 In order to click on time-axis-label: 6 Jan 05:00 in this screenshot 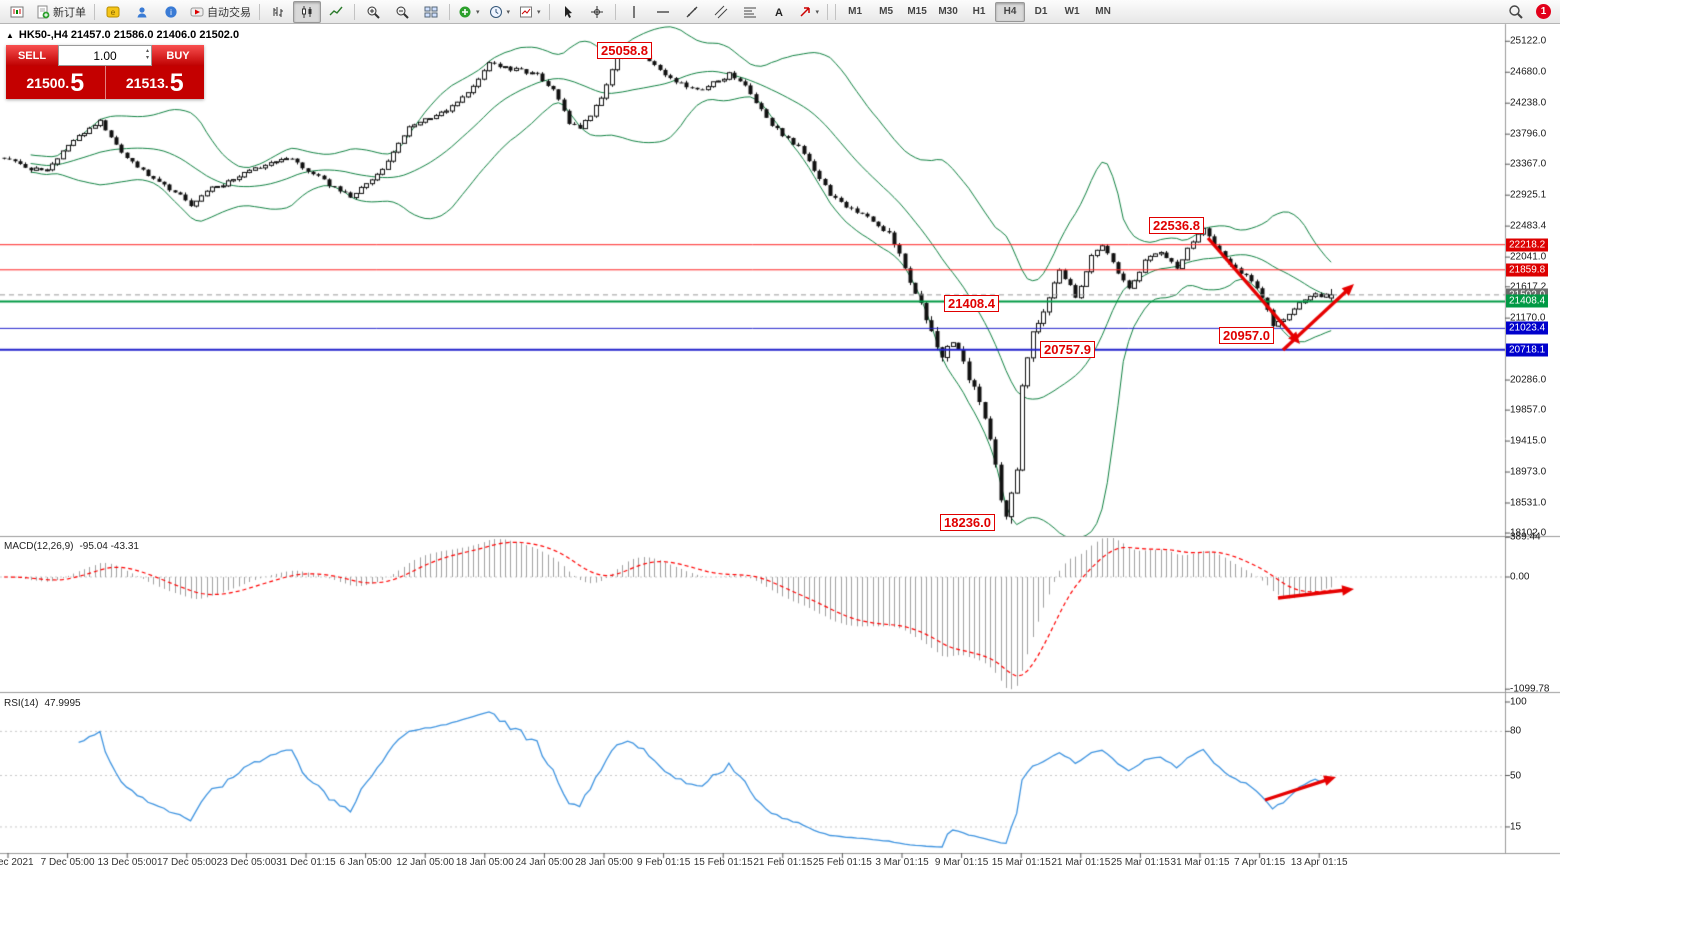, I will do `click(365, 862)`.